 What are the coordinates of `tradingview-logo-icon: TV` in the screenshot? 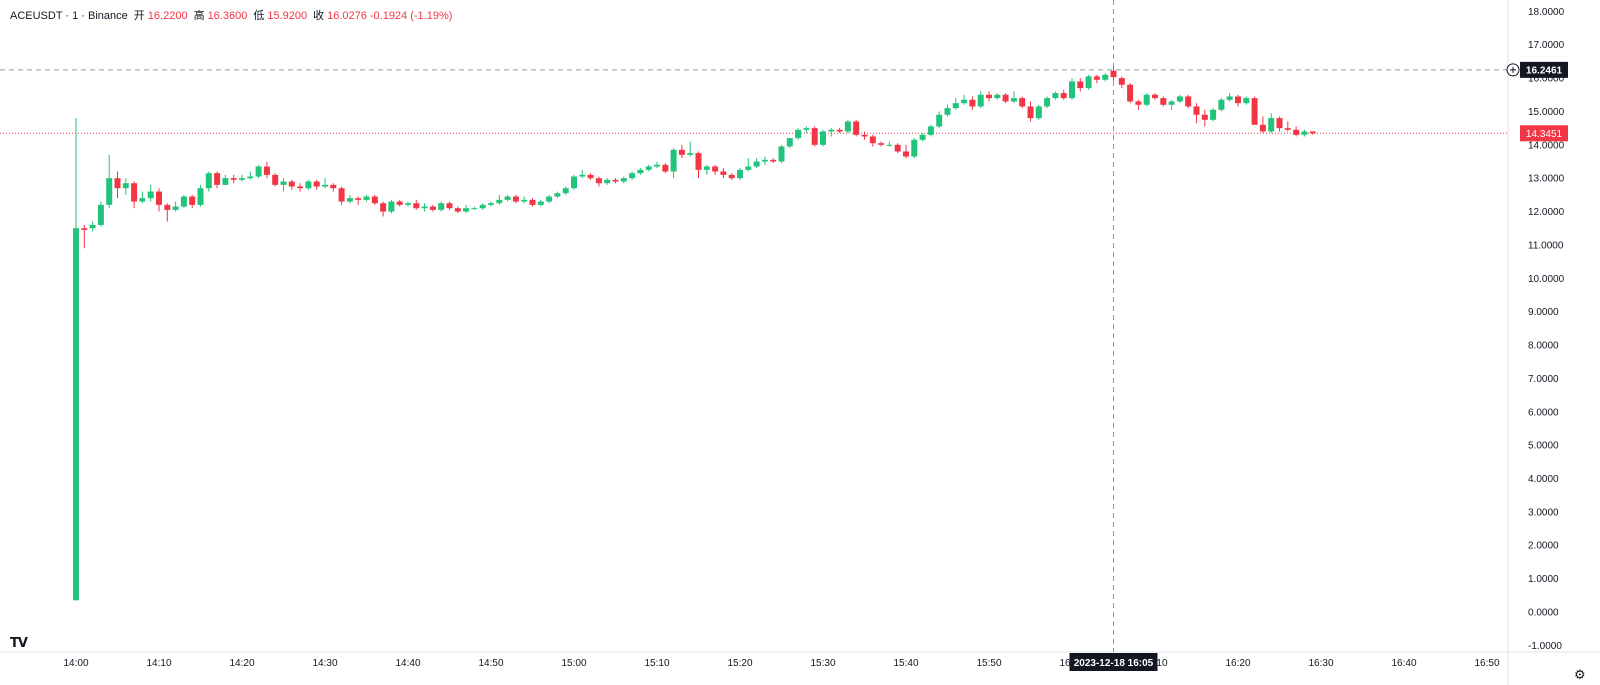 It's located at (19, 643).